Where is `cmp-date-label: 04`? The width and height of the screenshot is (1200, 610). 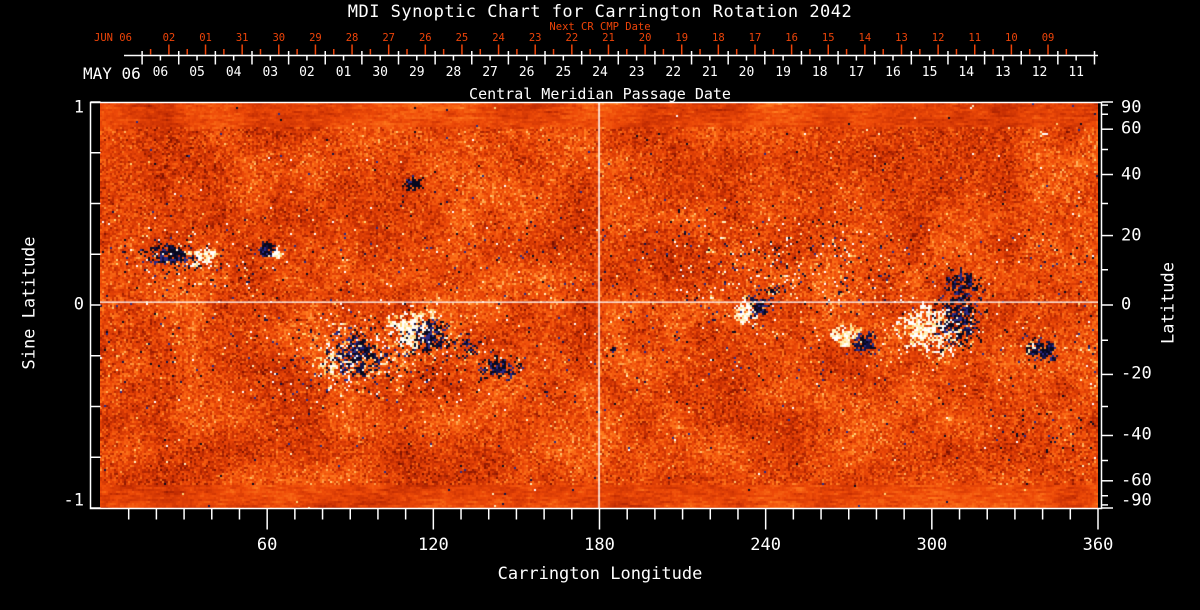 cmp-date-label: 04 is located at coordinates (233, 72).